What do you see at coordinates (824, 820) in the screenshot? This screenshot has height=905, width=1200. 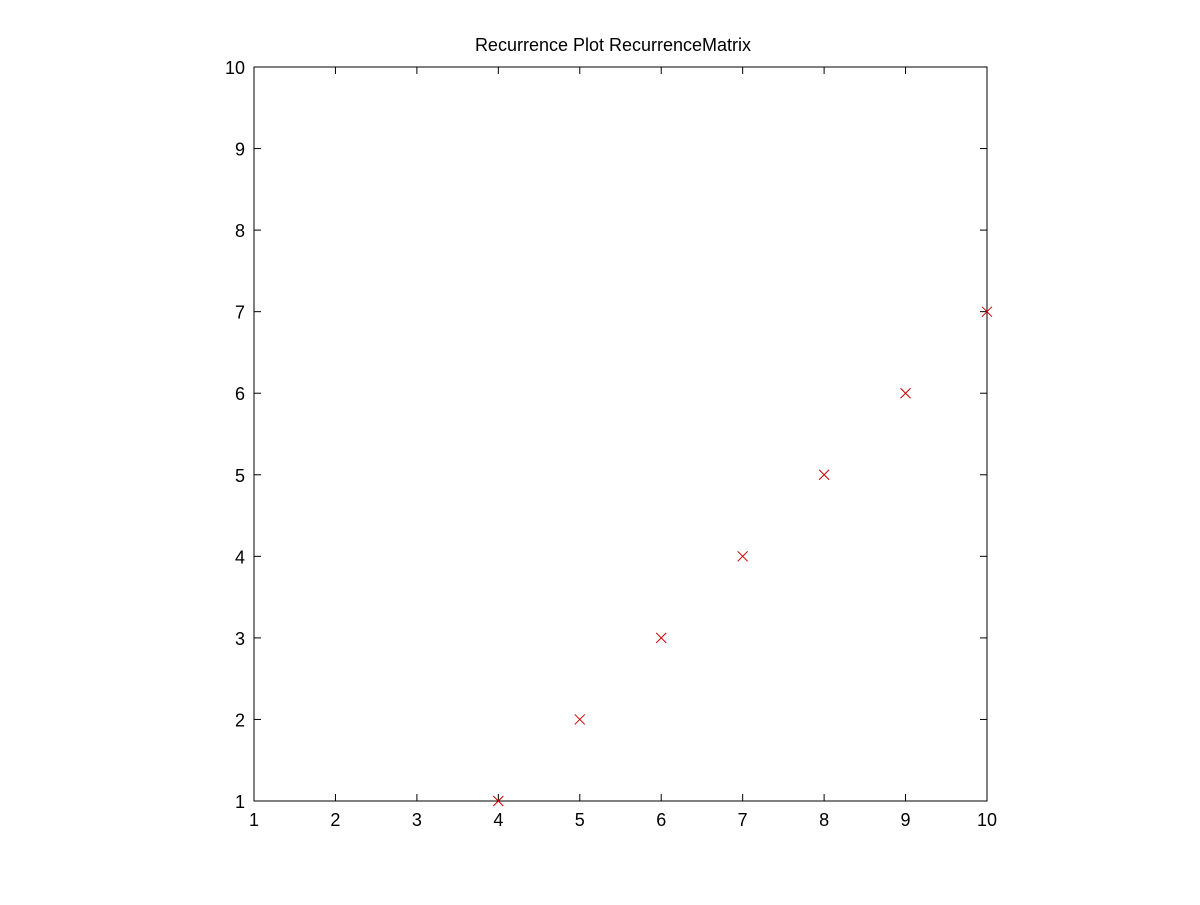 I see `x-tick-label: 8` at bounding box center [824, 820].